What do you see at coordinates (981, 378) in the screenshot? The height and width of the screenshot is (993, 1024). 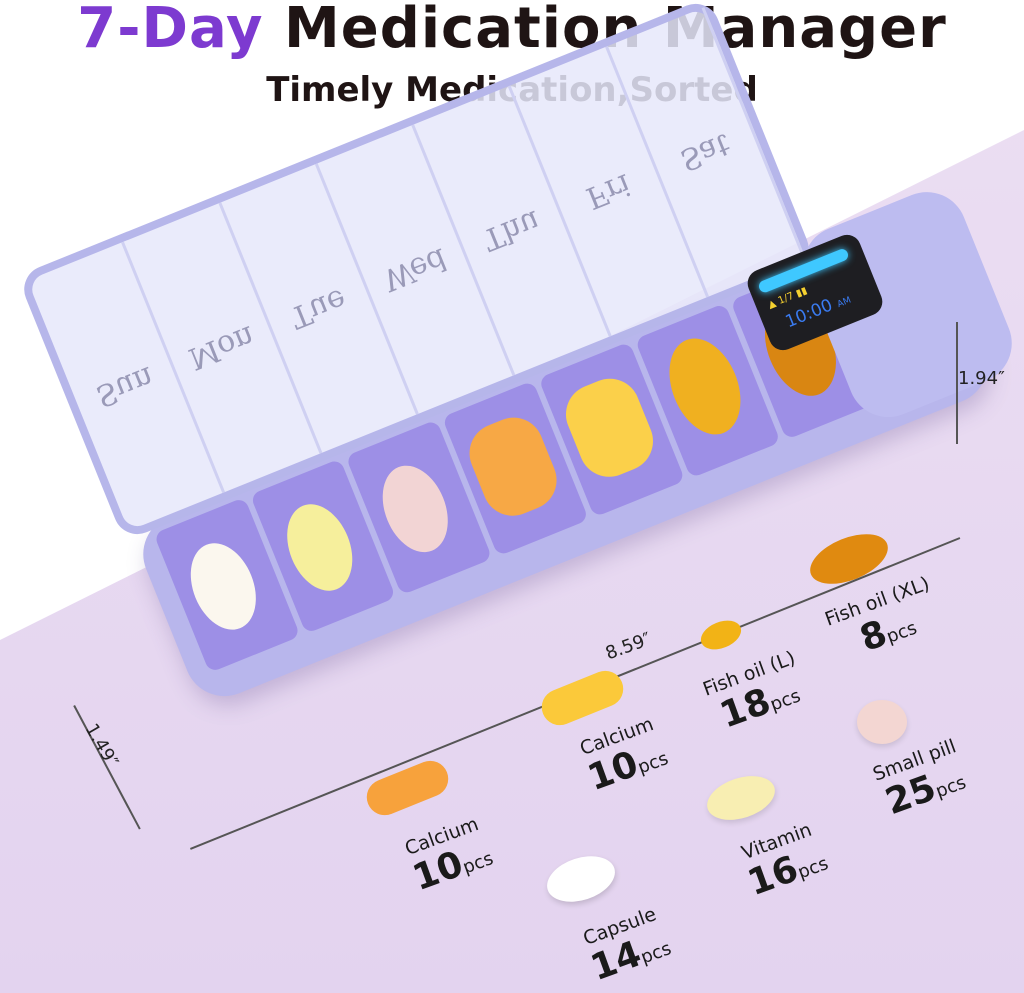 I see `height-dimension: 1.94″` at bounding box center [981, 378].